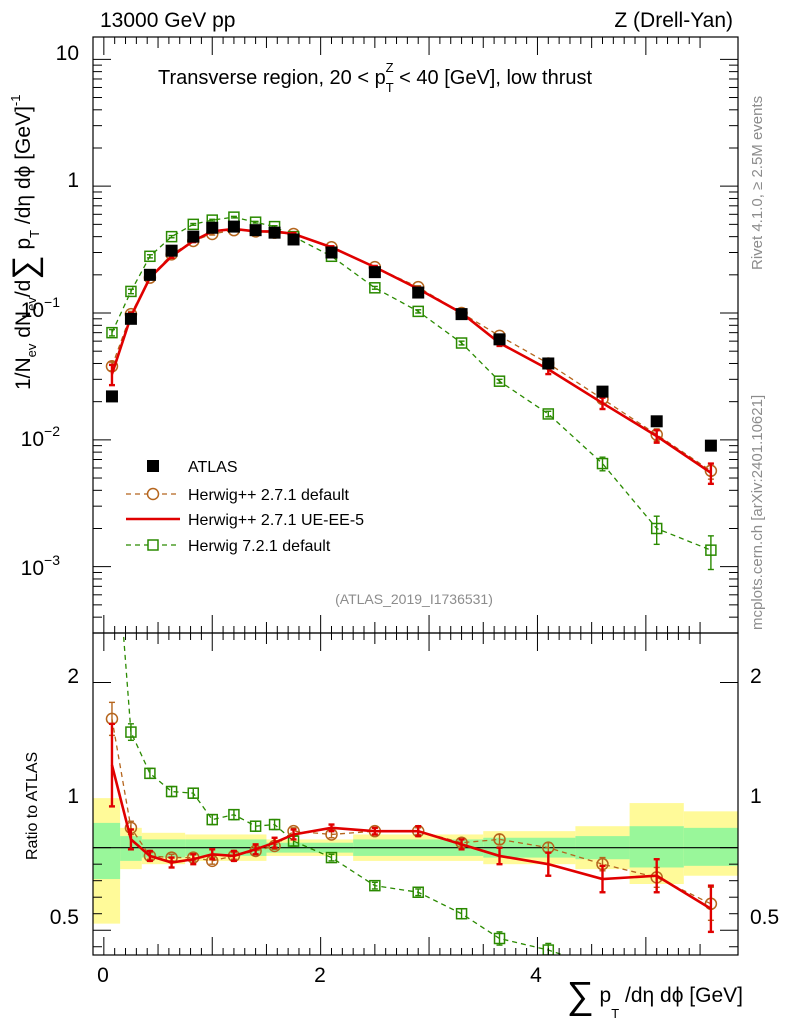 This screenshot has width=786, height=1024. Describe the element at coordinates (67, 53) in the screenshot. I see `y-tick-label-10: 10` at that location.